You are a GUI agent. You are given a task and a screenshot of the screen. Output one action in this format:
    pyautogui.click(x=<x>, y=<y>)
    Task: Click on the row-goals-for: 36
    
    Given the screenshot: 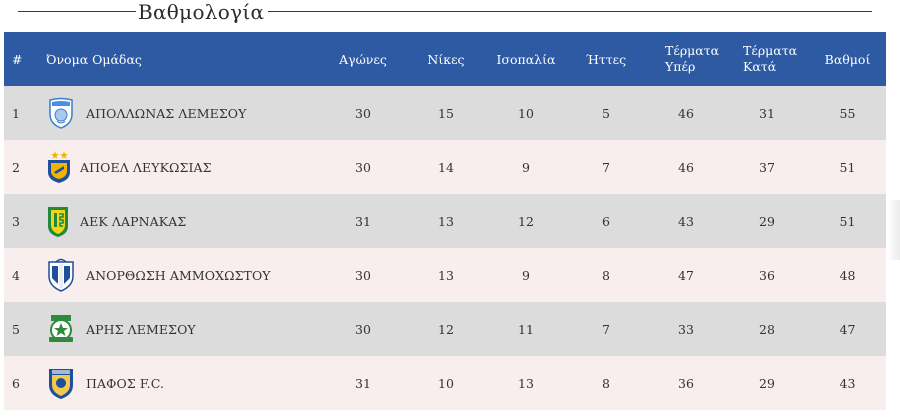 What is the action you would take?
    pyautogui.click(x=686, y=383)
    